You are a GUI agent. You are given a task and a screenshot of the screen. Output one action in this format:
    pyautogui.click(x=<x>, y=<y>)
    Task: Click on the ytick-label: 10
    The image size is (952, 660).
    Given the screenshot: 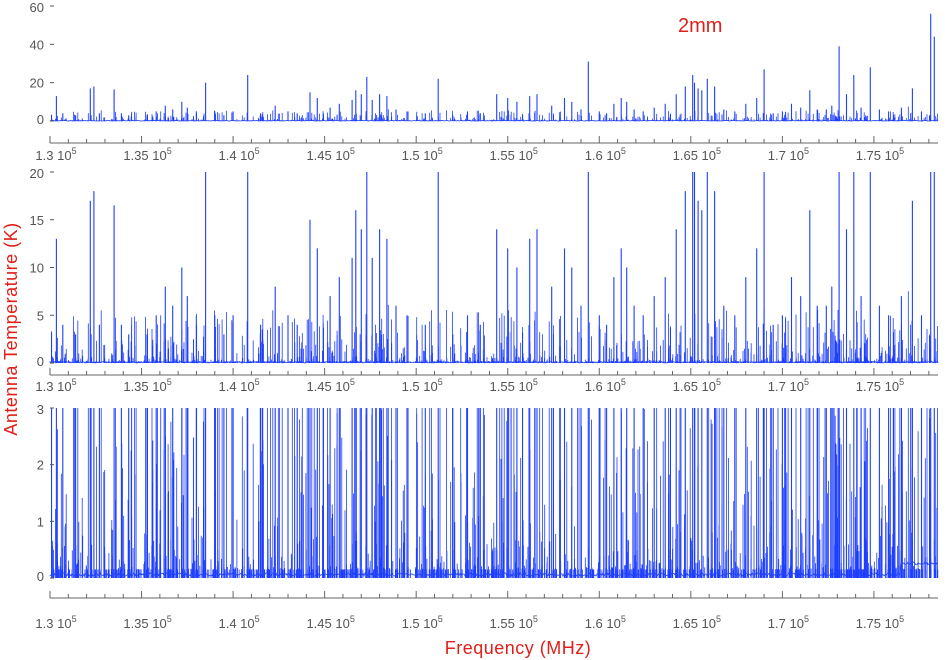 What is the action you would take?
    pyautogui.click(x=37, y=268)
    